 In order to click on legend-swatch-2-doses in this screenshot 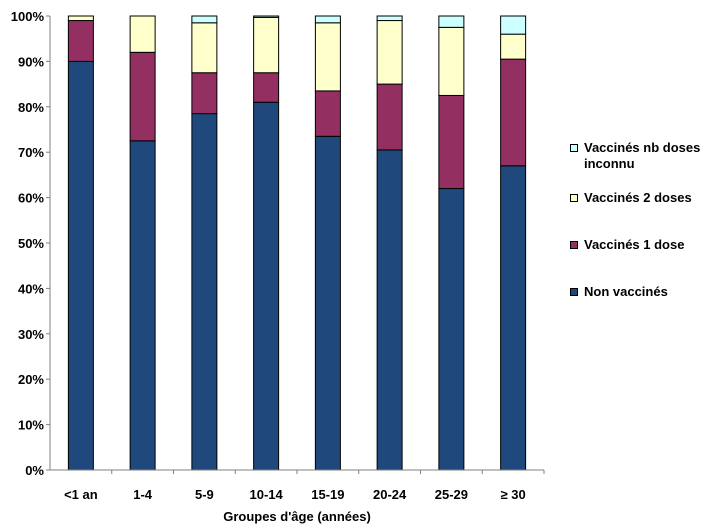, I will do `click(574, 198)`.